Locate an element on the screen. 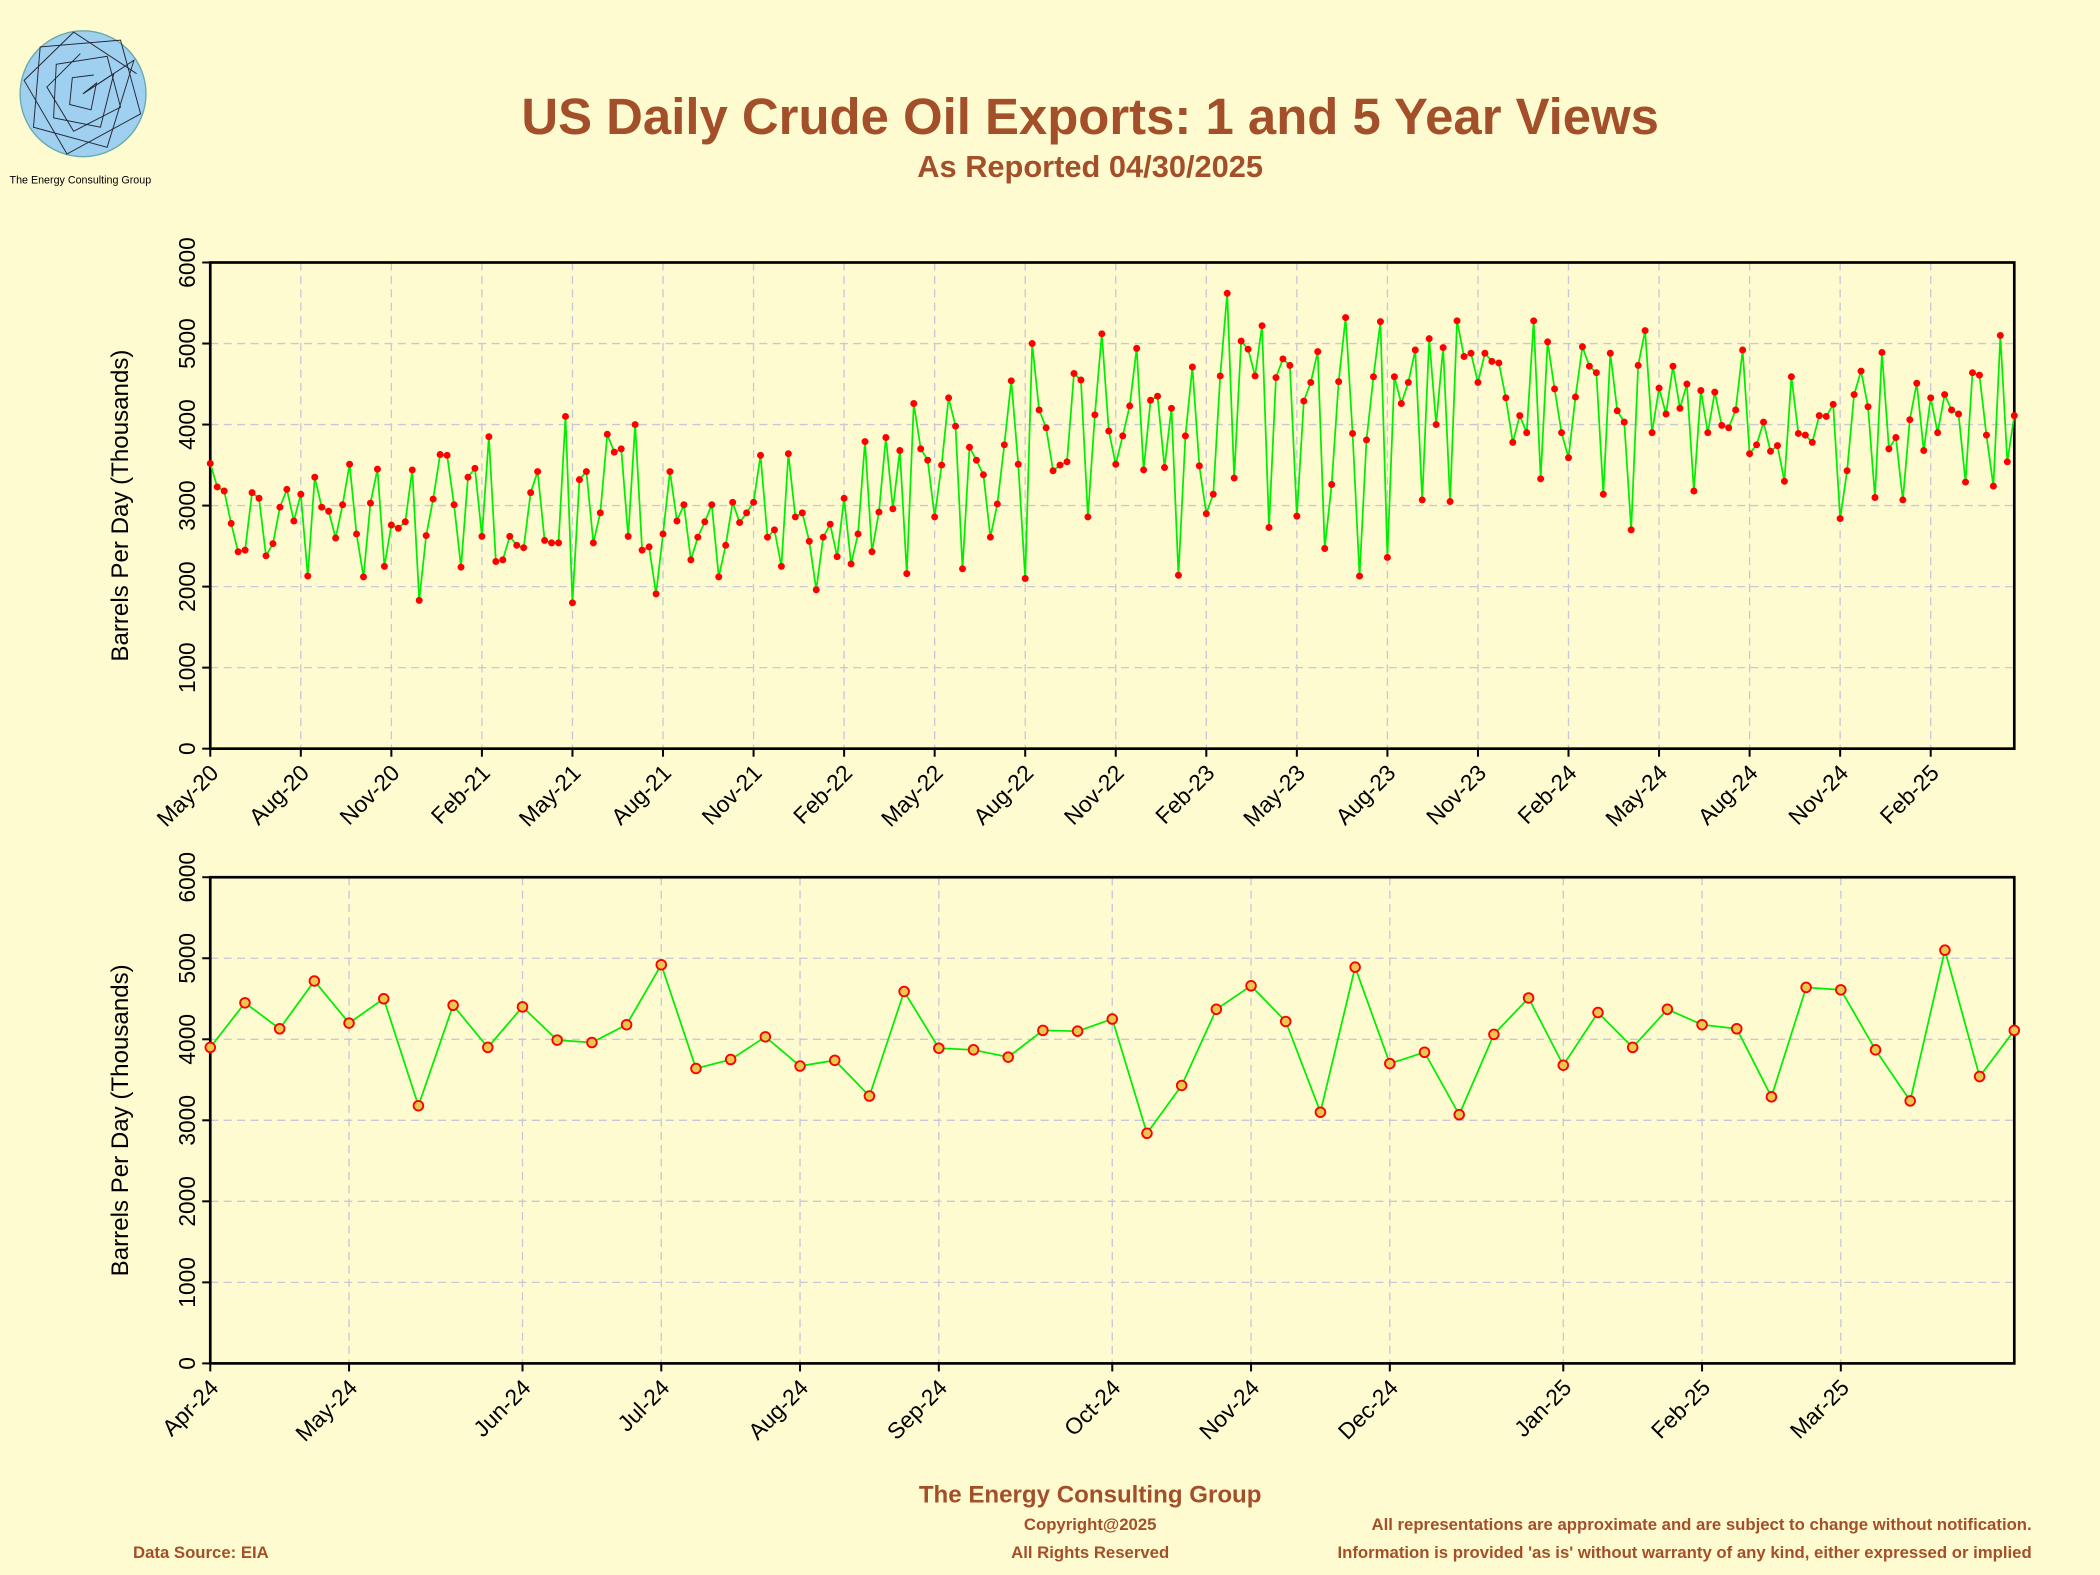 This screenshot has width=2100, height=1575. logo: The Energy Consulting Group is located at coordinates (80, 108).